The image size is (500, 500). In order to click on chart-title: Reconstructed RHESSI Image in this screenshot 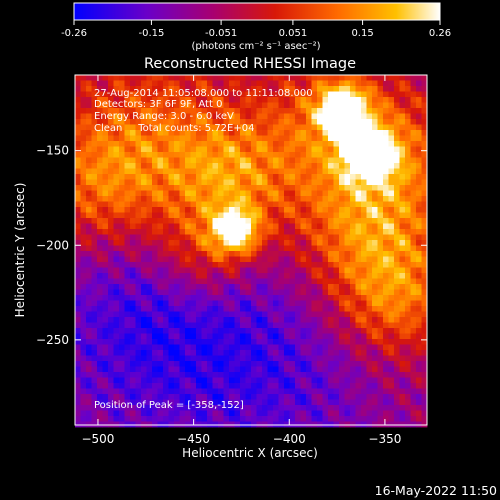, I will do `click(250, 64)`.